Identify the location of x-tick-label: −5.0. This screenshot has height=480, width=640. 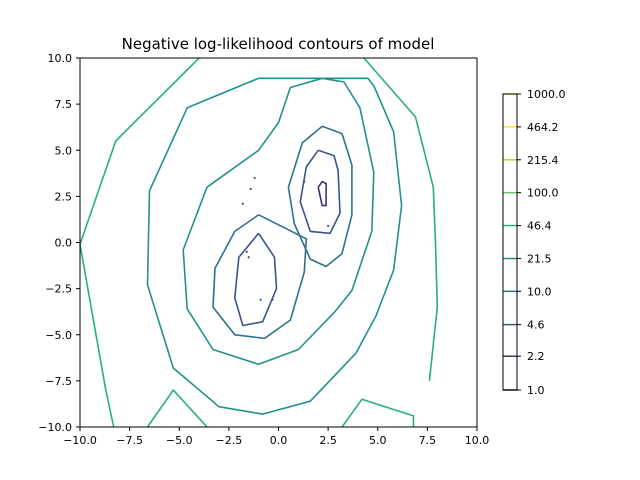
(179, 440).